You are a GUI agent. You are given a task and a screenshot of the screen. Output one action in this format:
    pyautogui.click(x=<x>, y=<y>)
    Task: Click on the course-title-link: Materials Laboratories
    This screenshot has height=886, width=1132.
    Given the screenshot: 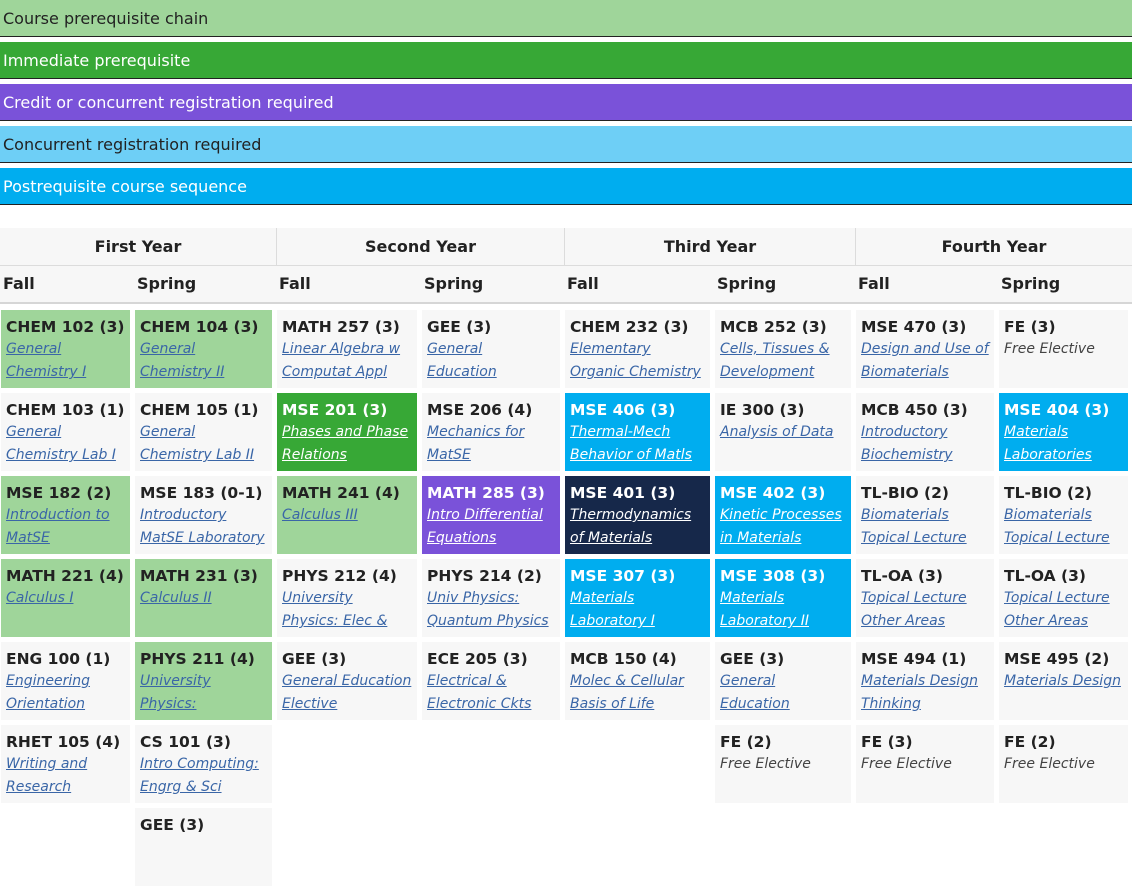 What is the action you would take?
    pyautogui.click(x=1048, y=443)
    